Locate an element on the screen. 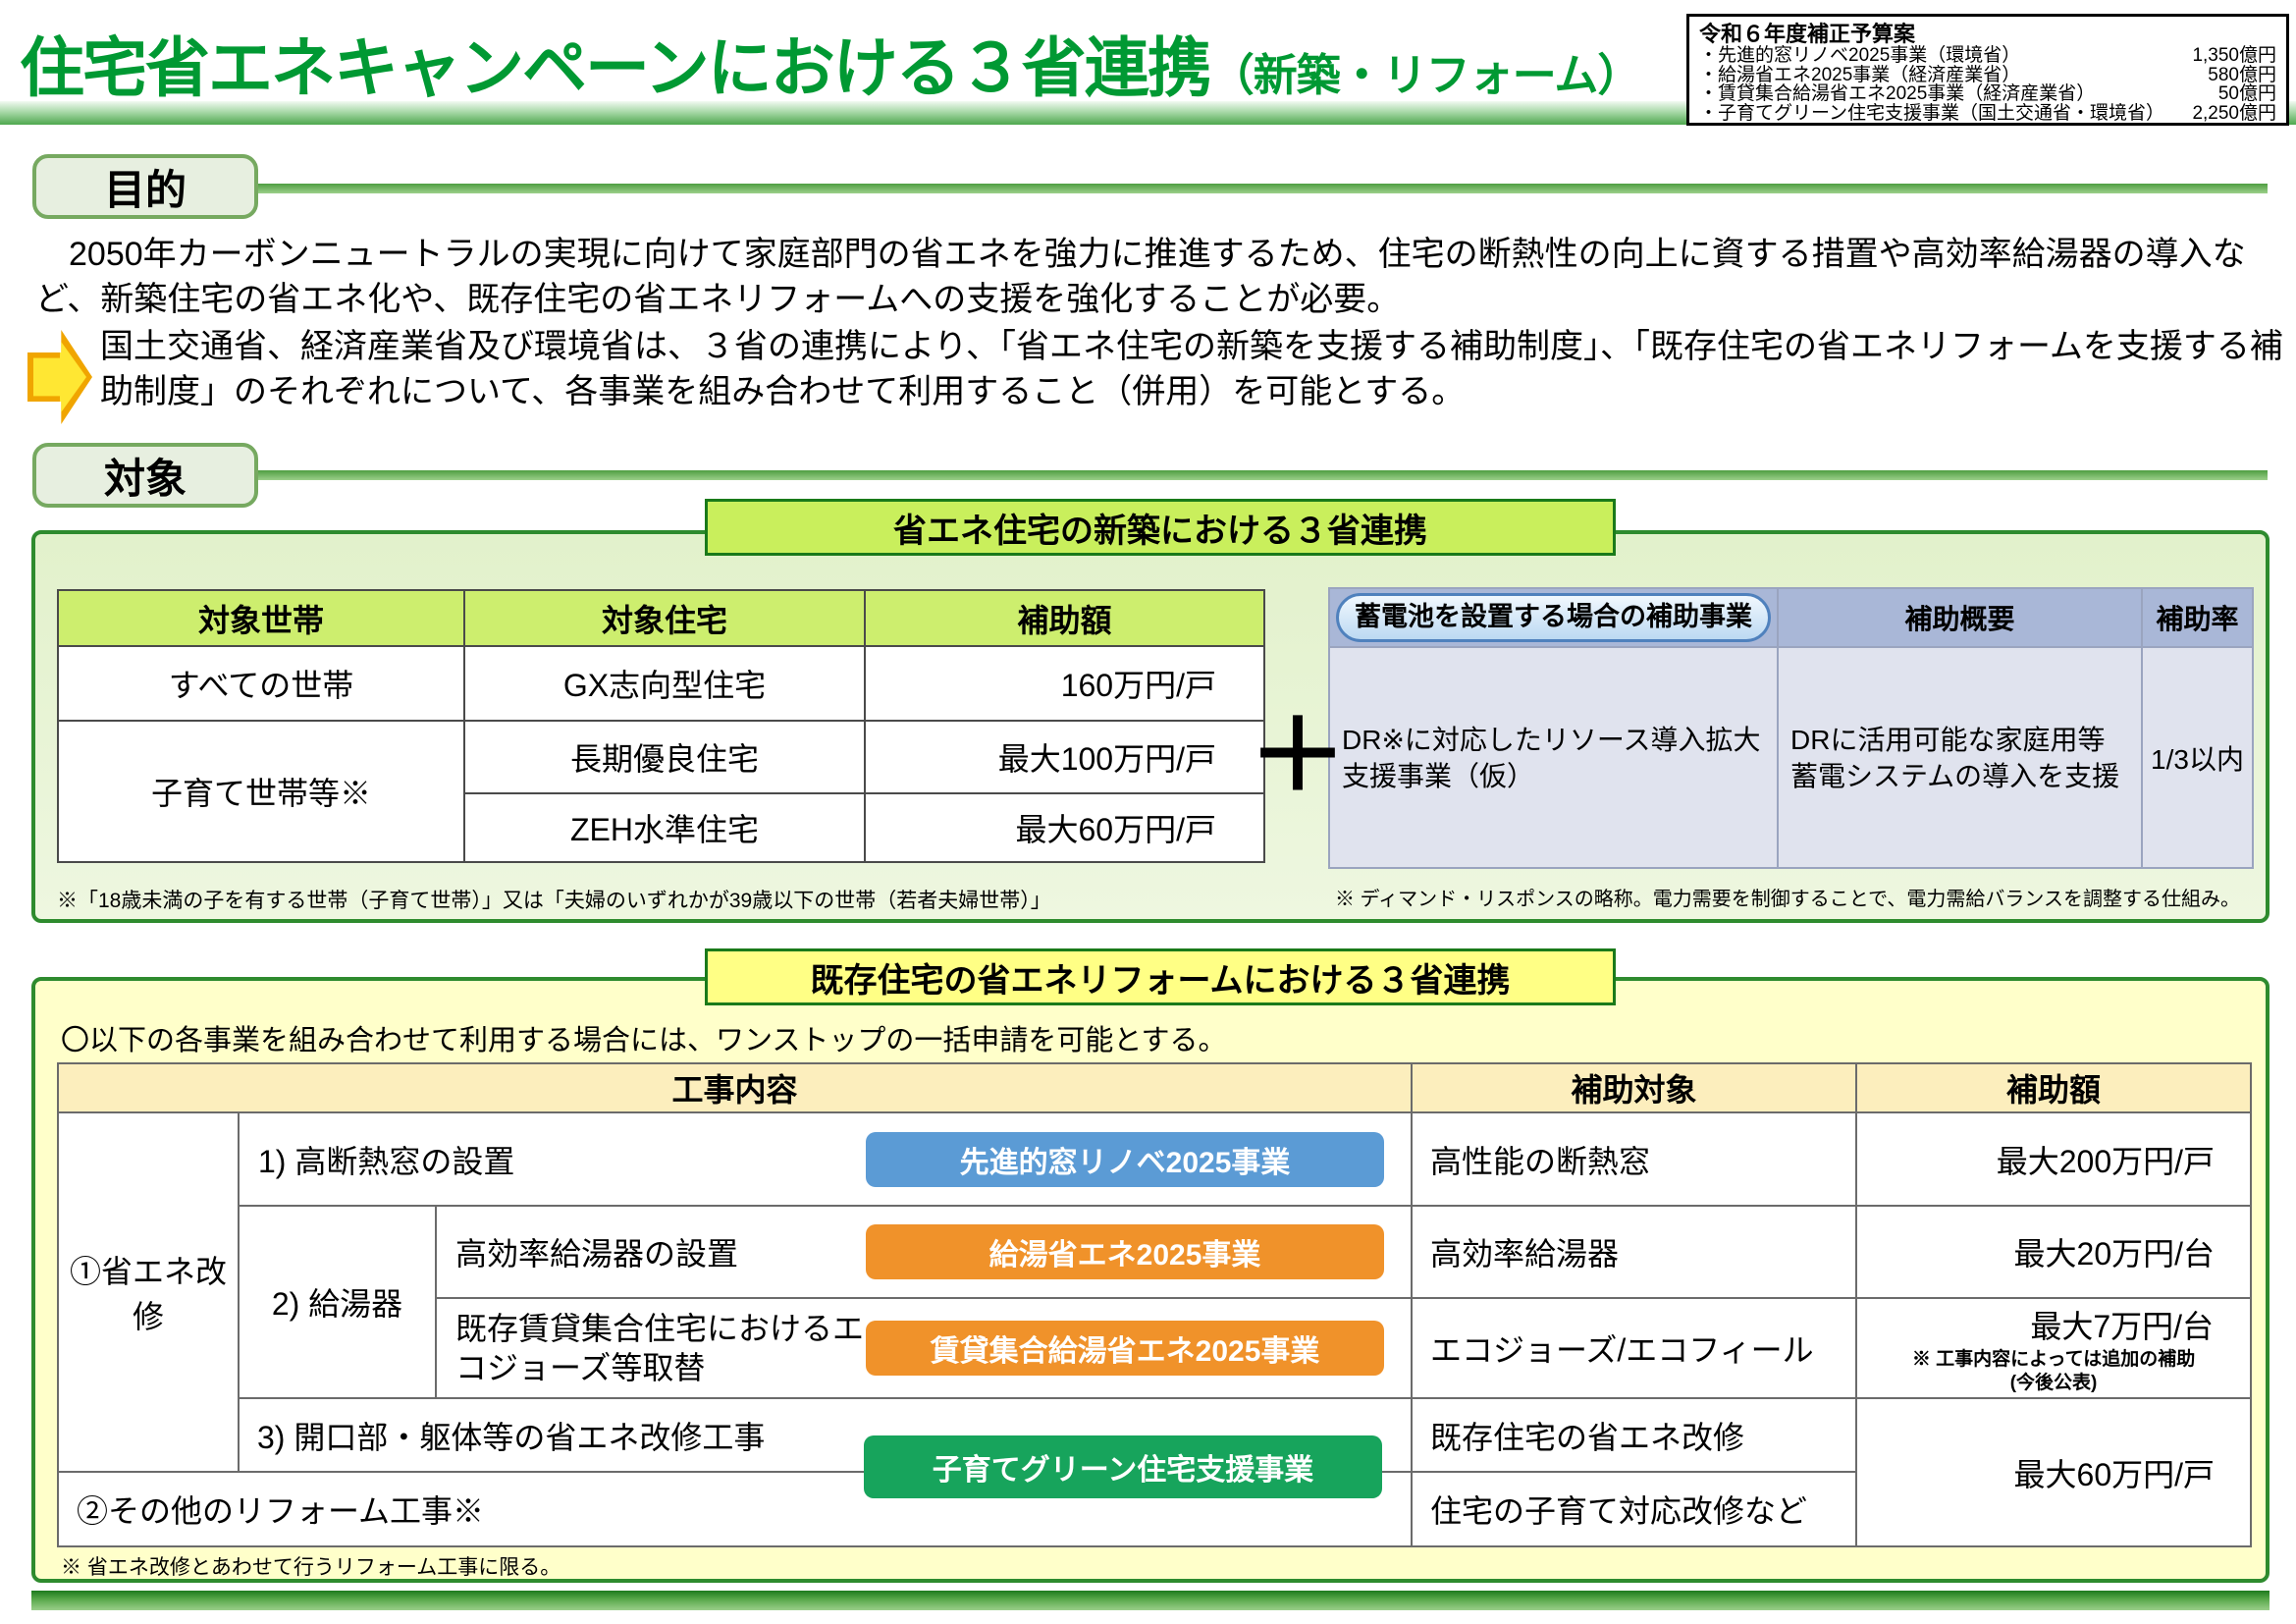 The width and height of the screenshot is (2296, 1624). purpose-section-line is located at coordinates (1150, 188).